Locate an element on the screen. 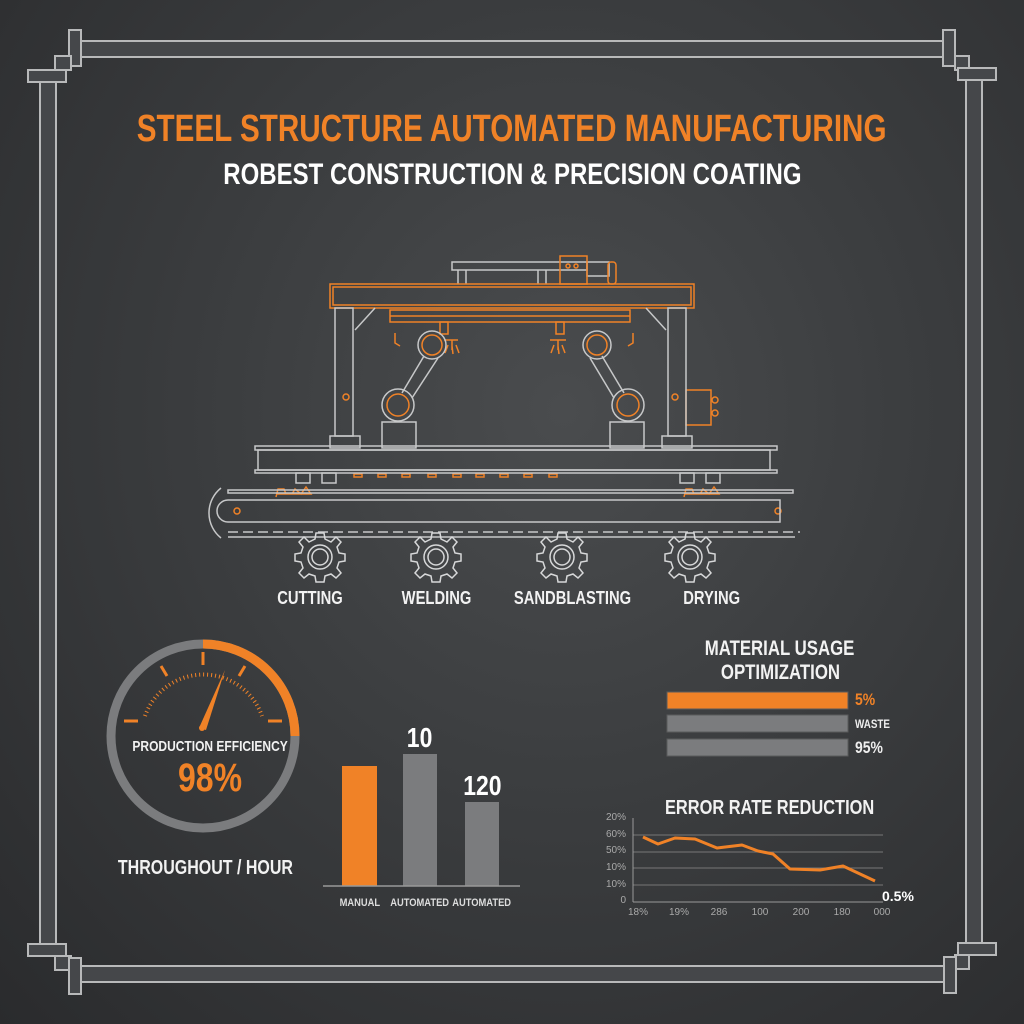 The width and height of the screenshot is (1024, 1024). x-tick: 200 is located at coordinates (801, 912).